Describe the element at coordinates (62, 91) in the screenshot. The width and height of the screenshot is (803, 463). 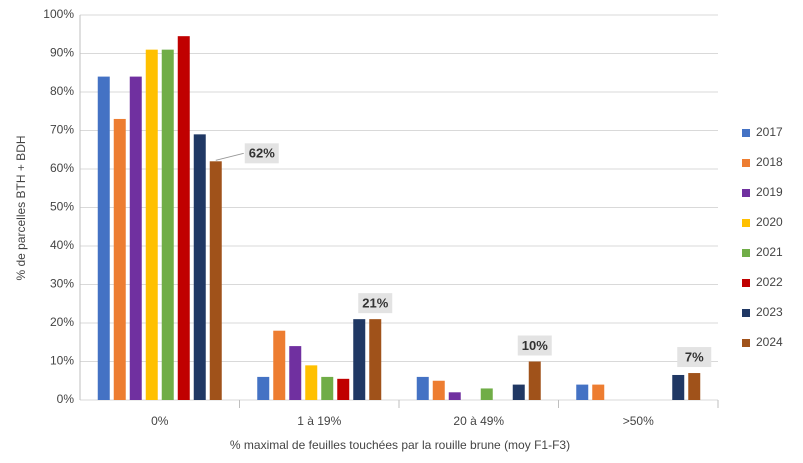
I see `y-tick-label: 80%` at that location.